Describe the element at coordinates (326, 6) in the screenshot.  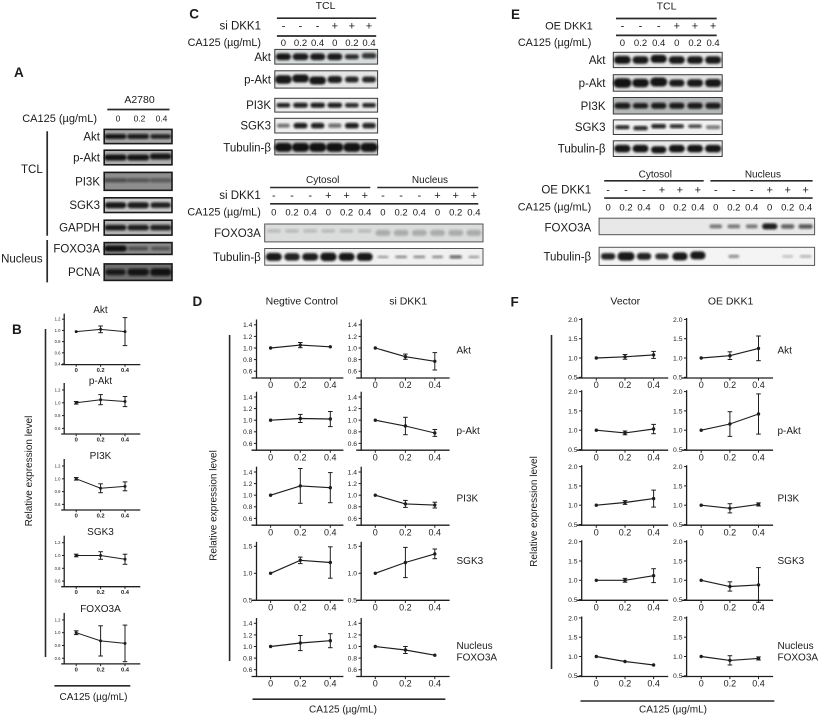
I see `svg-text: TCL` at that location.